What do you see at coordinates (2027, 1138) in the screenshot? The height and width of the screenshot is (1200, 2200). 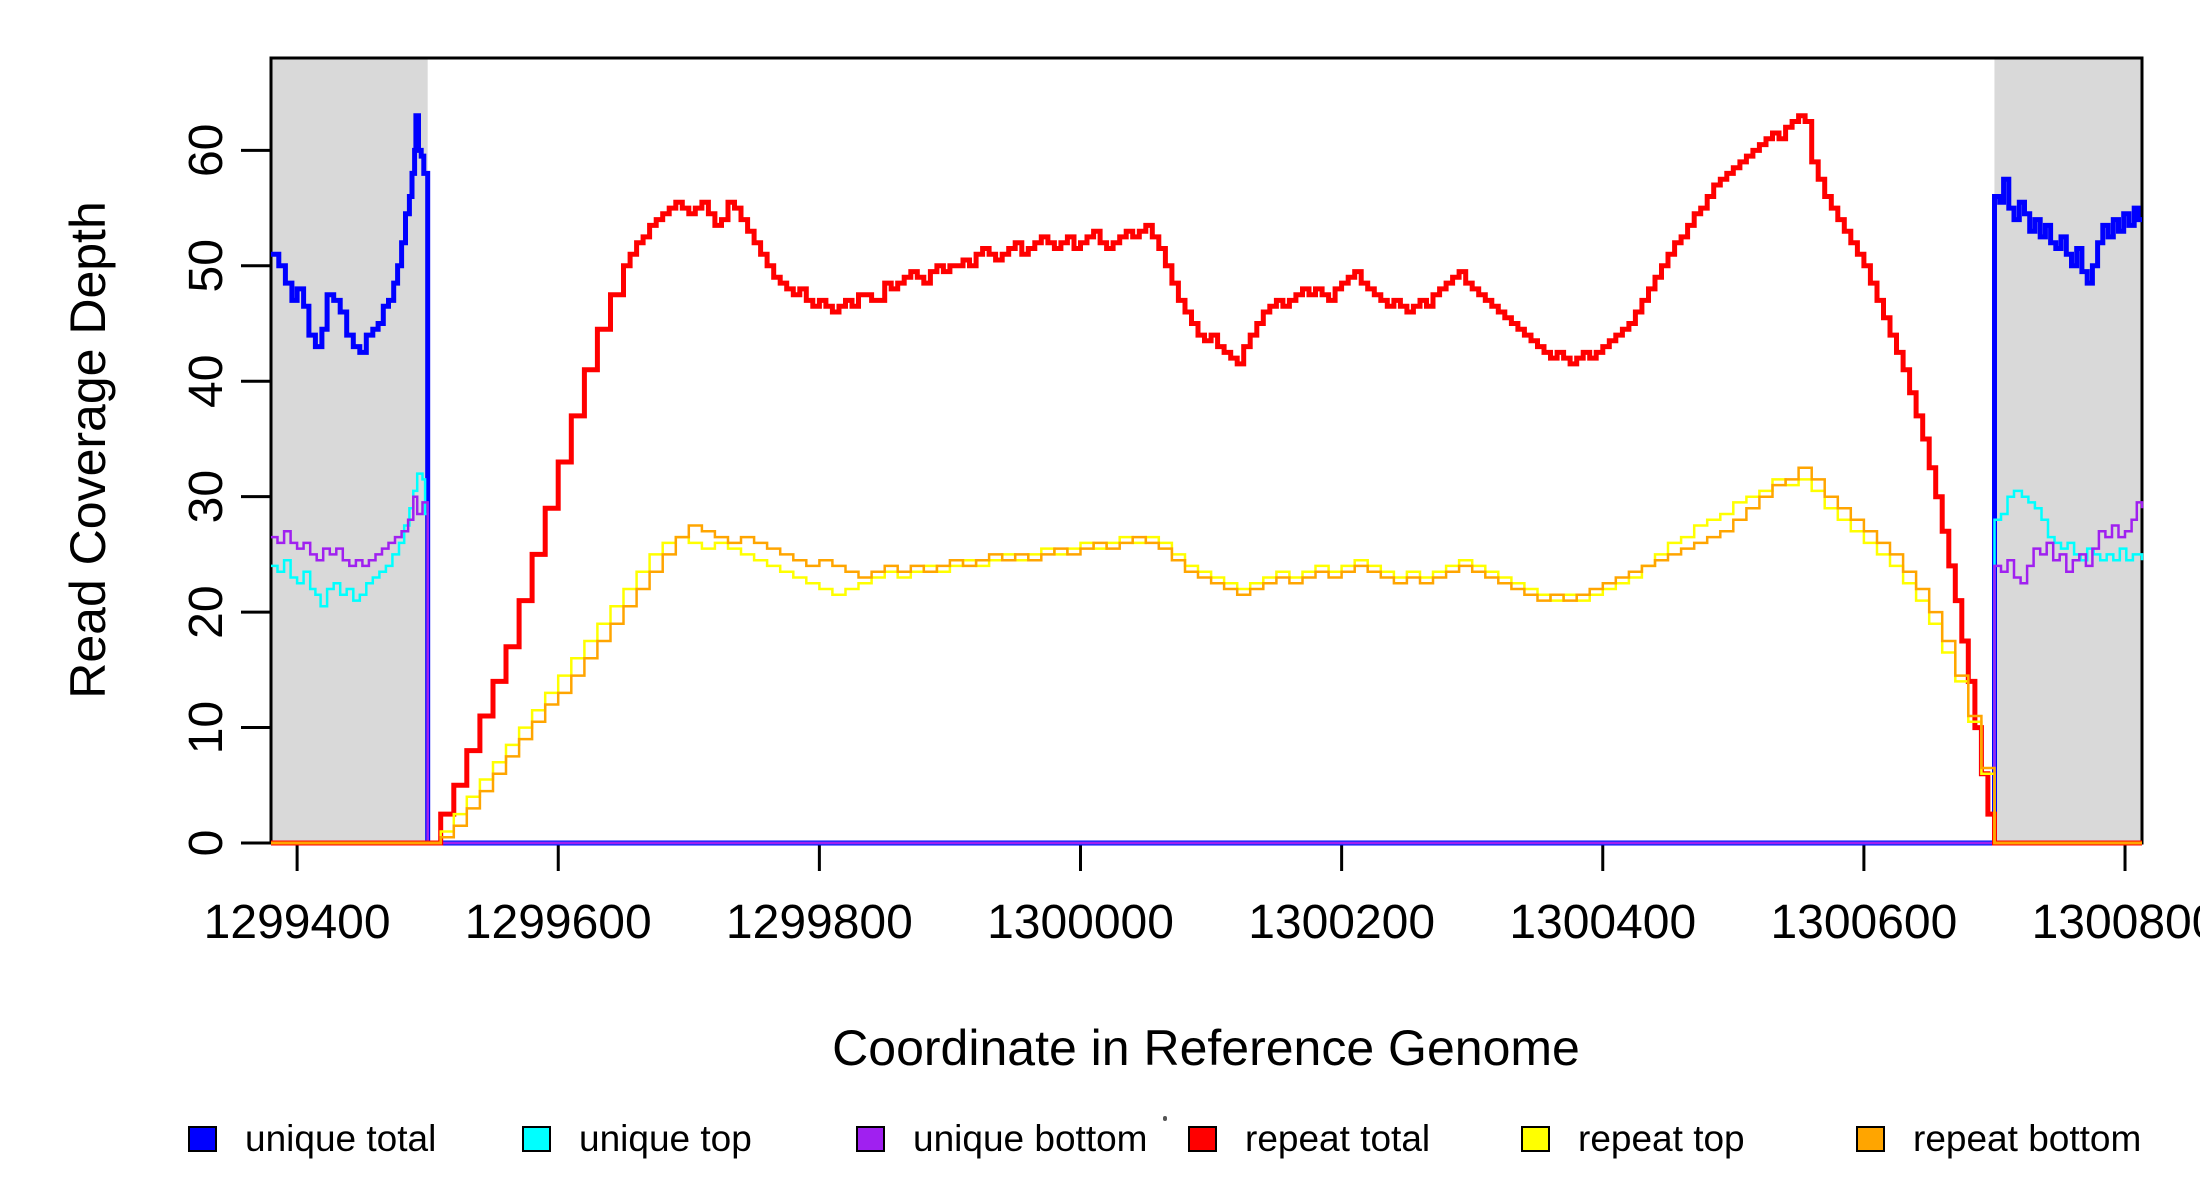 I see `legend-label: repeat bottom` at bounding box center [2027, 1138].